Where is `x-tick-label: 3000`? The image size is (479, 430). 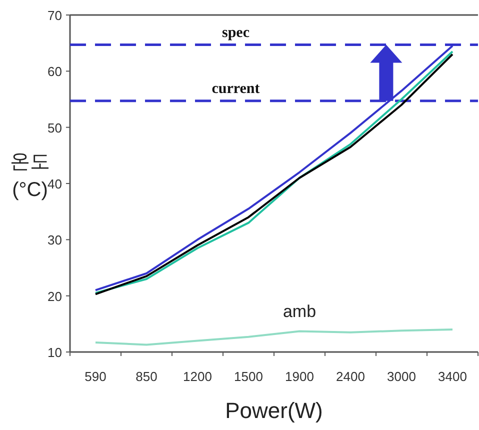
x-tick-label: 3000 is located at coordinates (401, 376).